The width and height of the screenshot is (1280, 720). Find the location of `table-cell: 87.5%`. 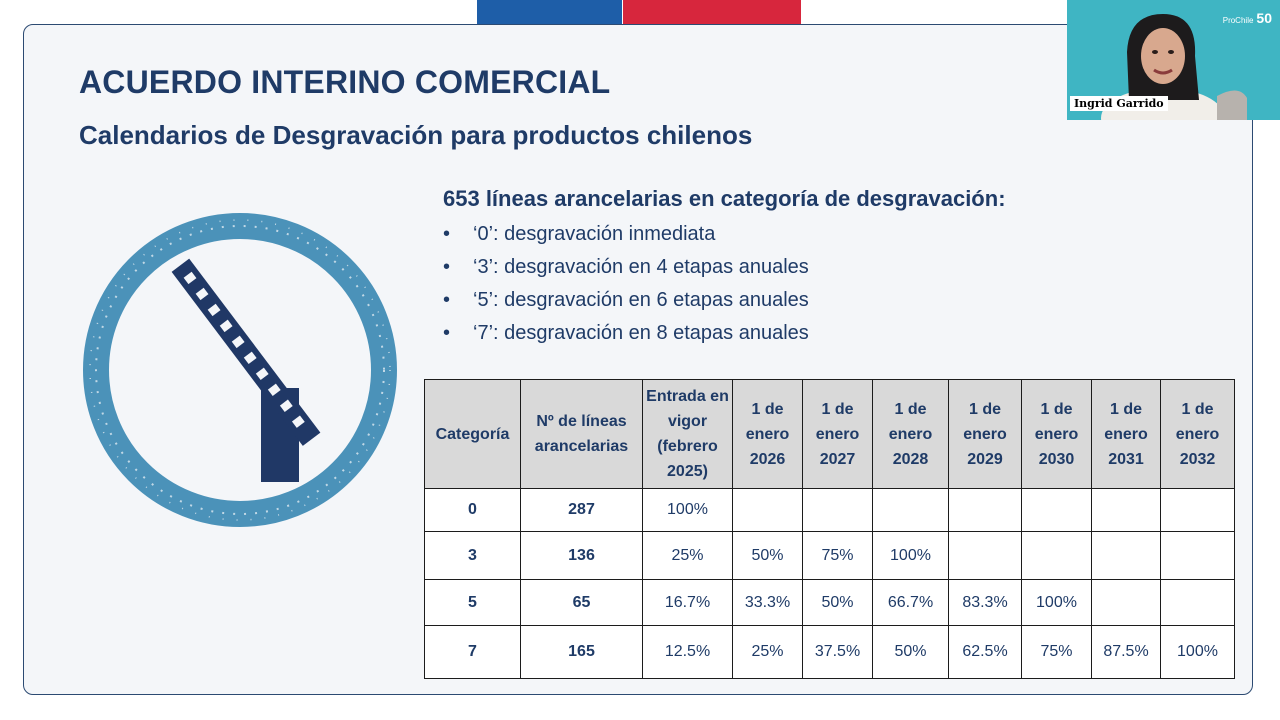

table-cell: 87.5% is located at coordinates (1126, 652).